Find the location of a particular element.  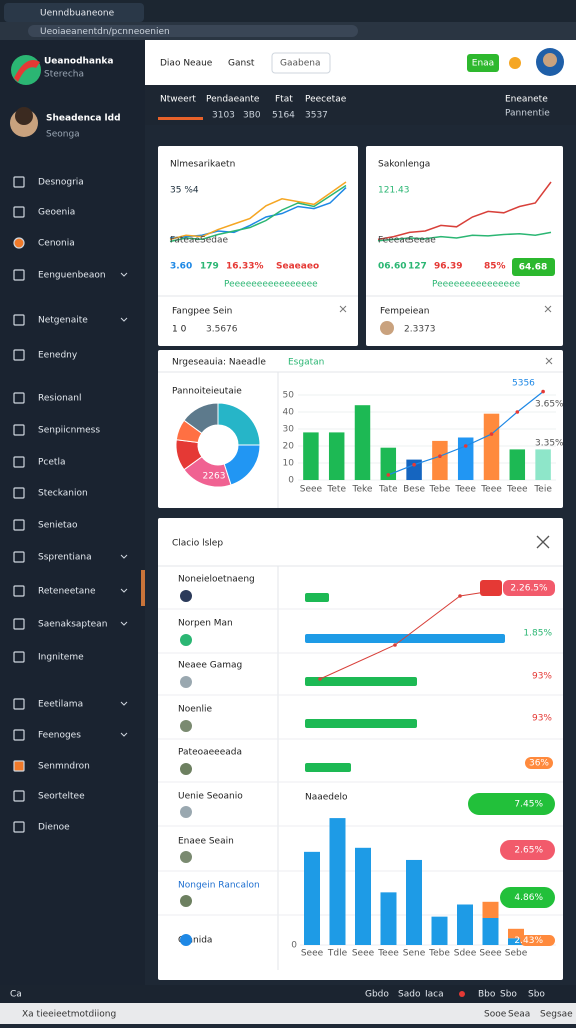

nav-item: Seorteltee is located at coordinates (61, 797).